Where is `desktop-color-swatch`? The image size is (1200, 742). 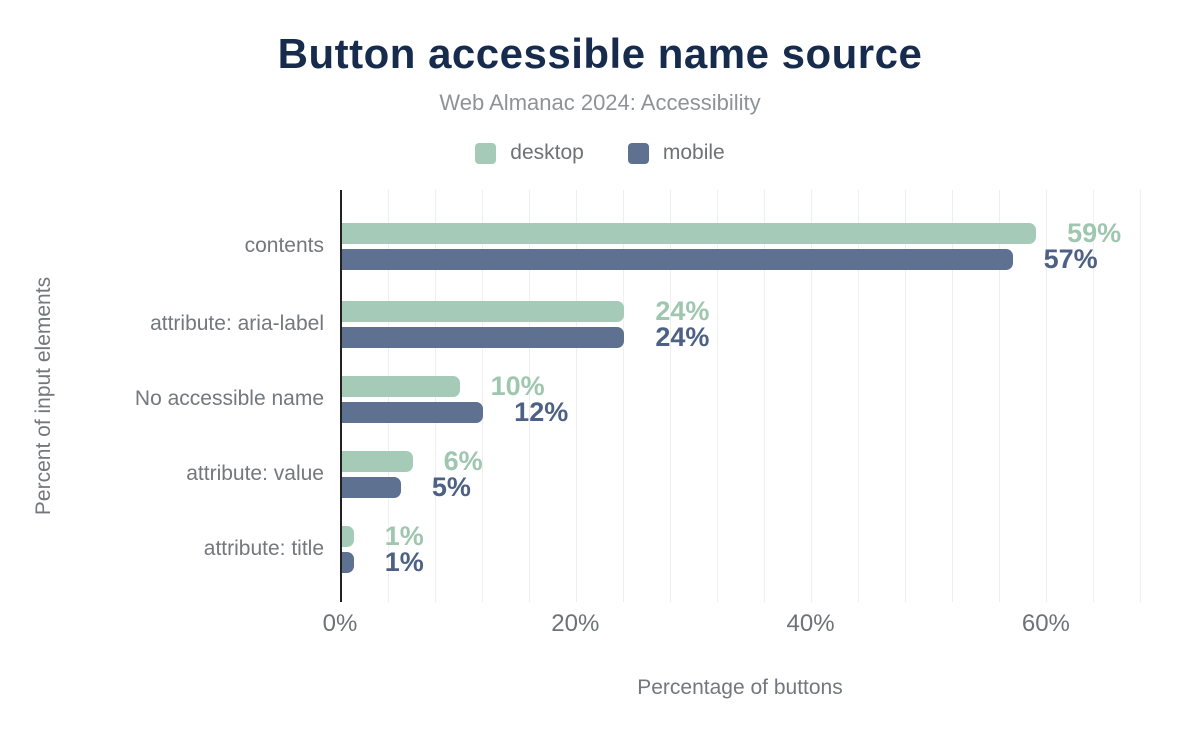 desktop-color-swatch is located at coordinates (486, 153).